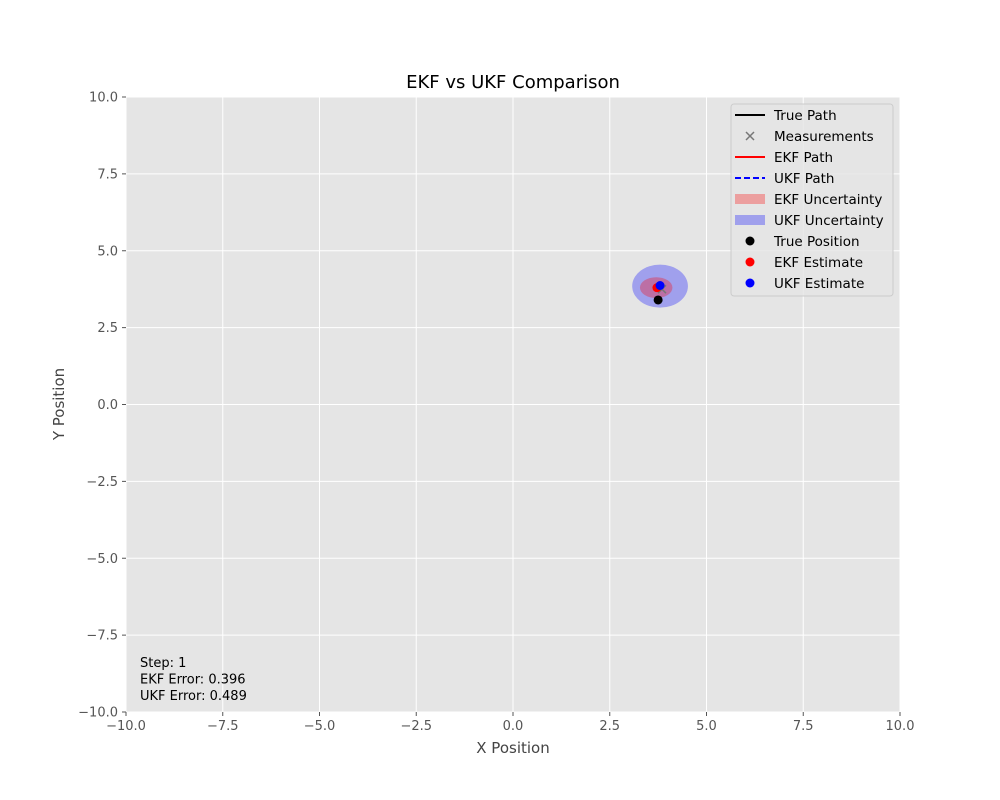 This screenshot has width=1000, height=800. I want to click on legend-handle-x, so click(750, 136).